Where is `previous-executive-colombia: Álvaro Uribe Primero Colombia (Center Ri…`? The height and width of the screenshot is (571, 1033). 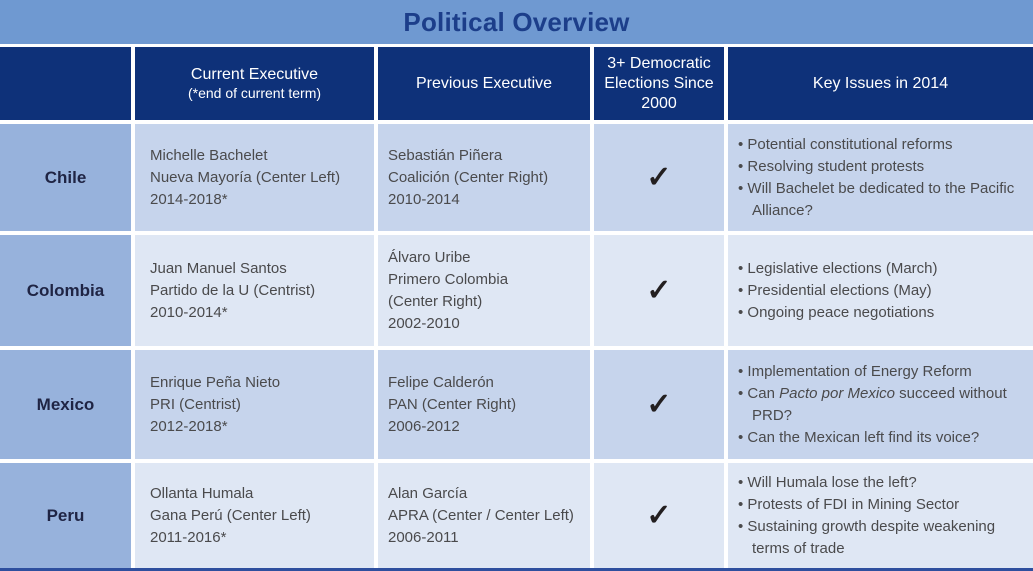
previous-executive-colombia: Álvaro Uribe Primero Colombia (Center Ri… is located at coordinates (484, 290).